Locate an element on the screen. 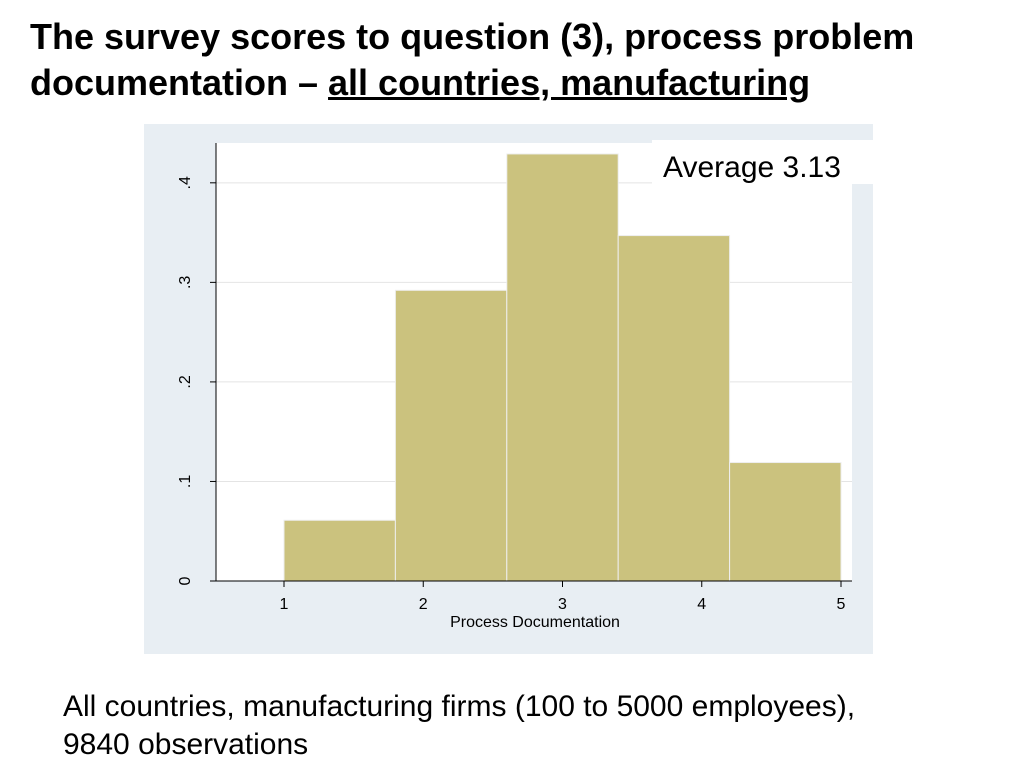  caption-line-2: 9840 observations is located at coordinates (186, 744).